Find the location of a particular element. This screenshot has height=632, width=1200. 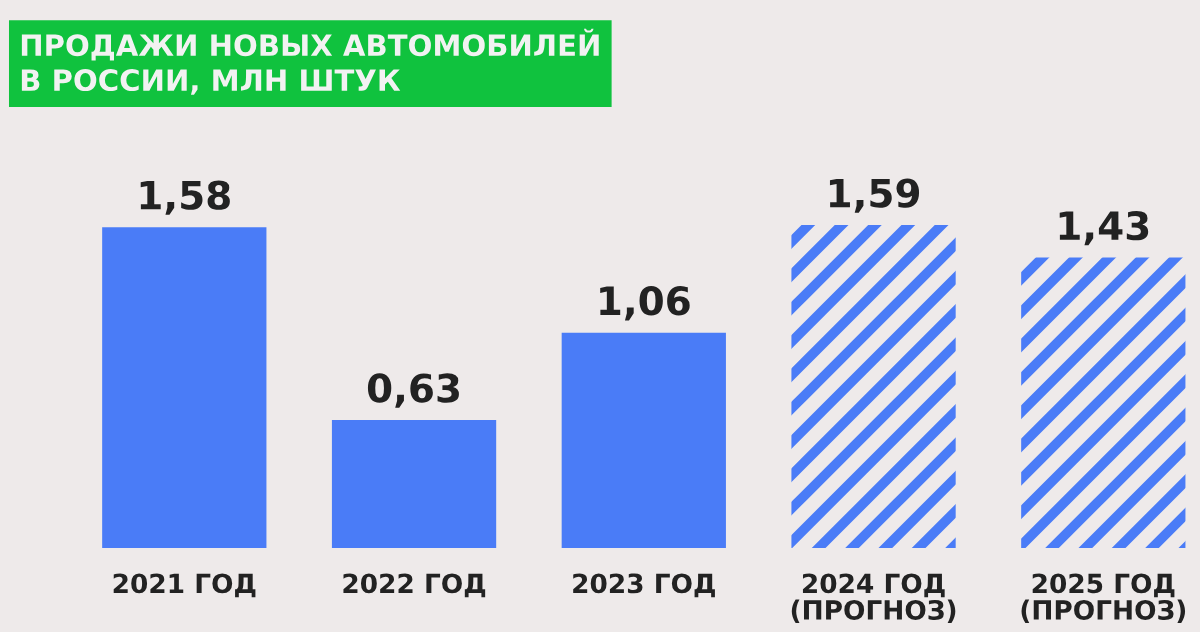

x-tick-label: 2023 ГОД is located at coordinates (644, 585).